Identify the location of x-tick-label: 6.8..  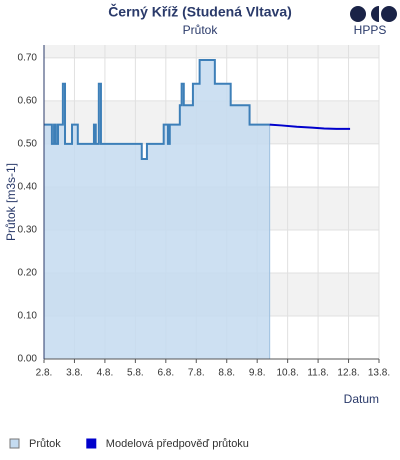
(165, 373).